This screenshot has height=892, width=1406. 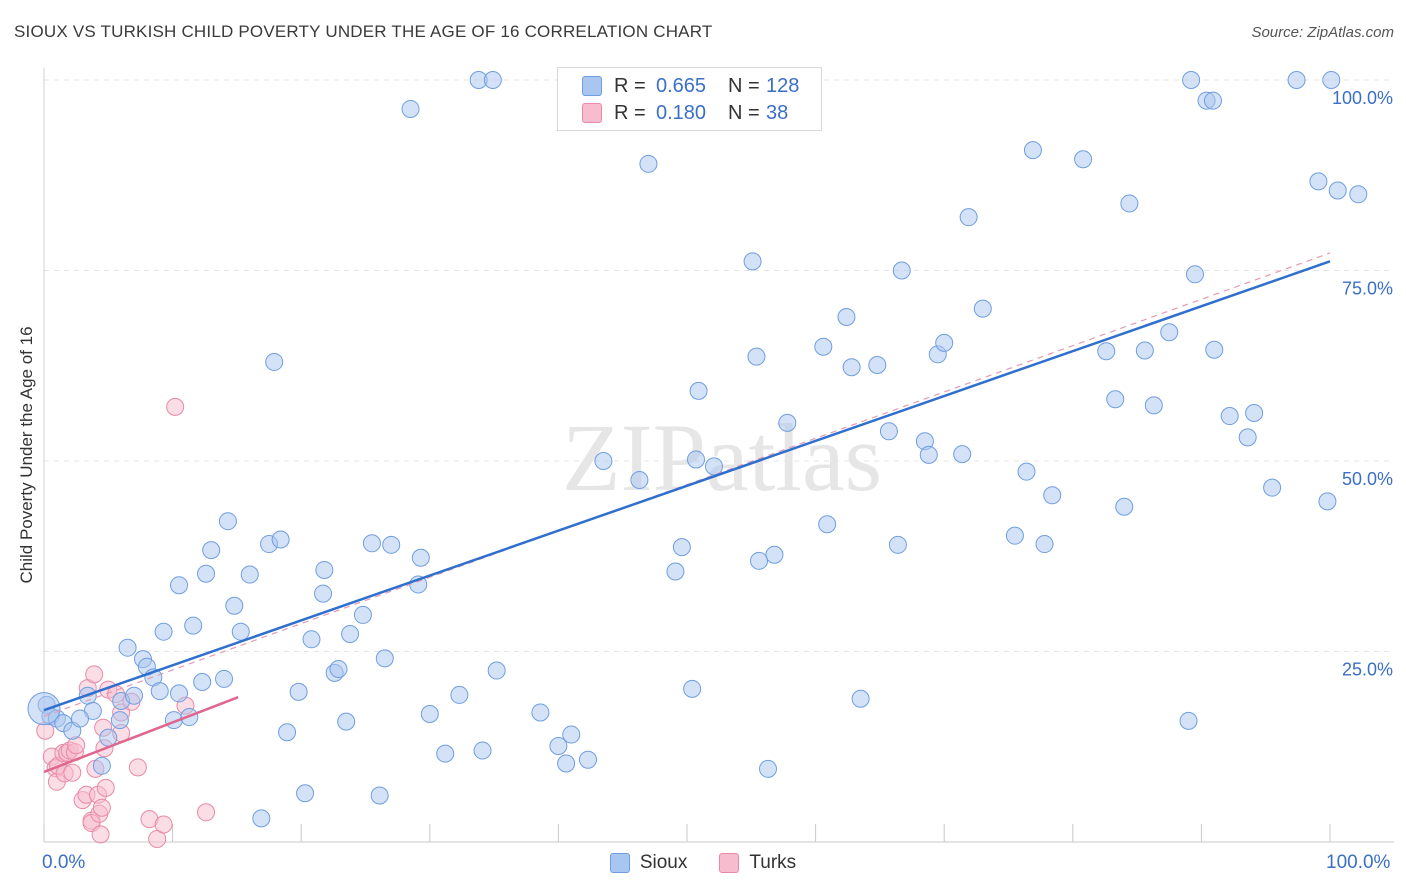 I want to click on y-tick-labels: 25.0% 50.0% 75.0% 100.0%, so click(x=1362, y=384).